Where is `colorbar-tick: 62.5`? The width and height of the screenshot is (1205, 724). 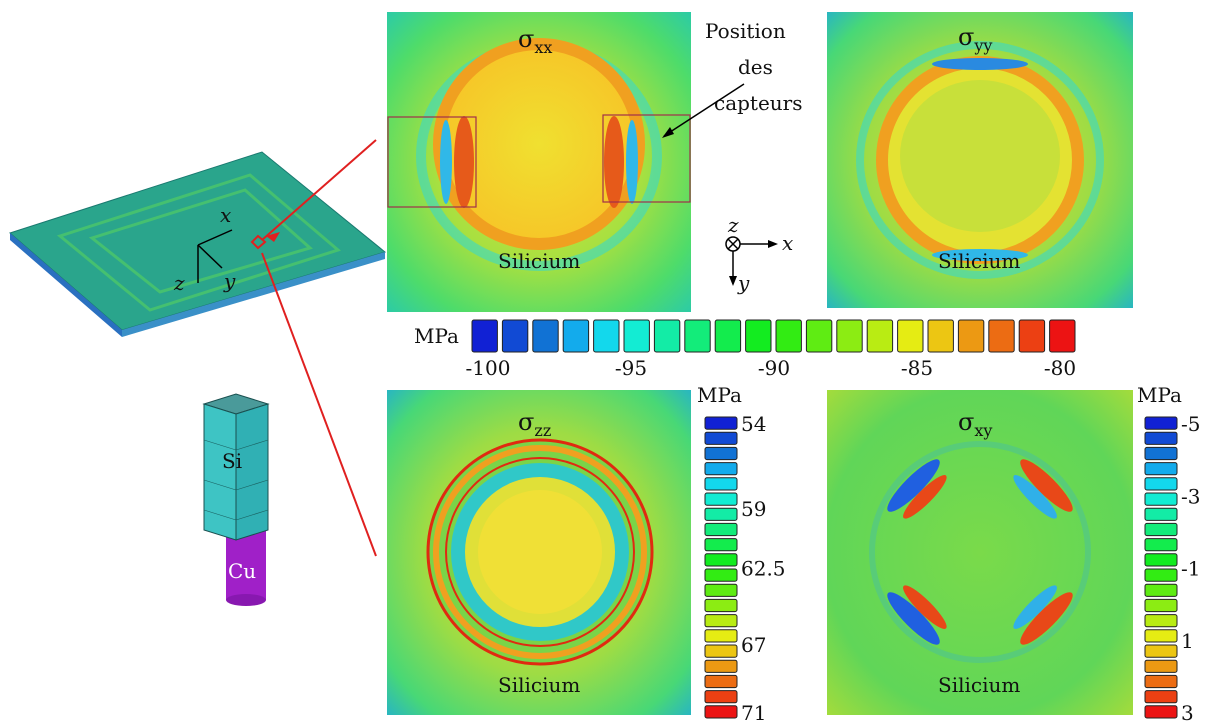 colorbar-tick: 62.5 is located at coordinates (763, 569).